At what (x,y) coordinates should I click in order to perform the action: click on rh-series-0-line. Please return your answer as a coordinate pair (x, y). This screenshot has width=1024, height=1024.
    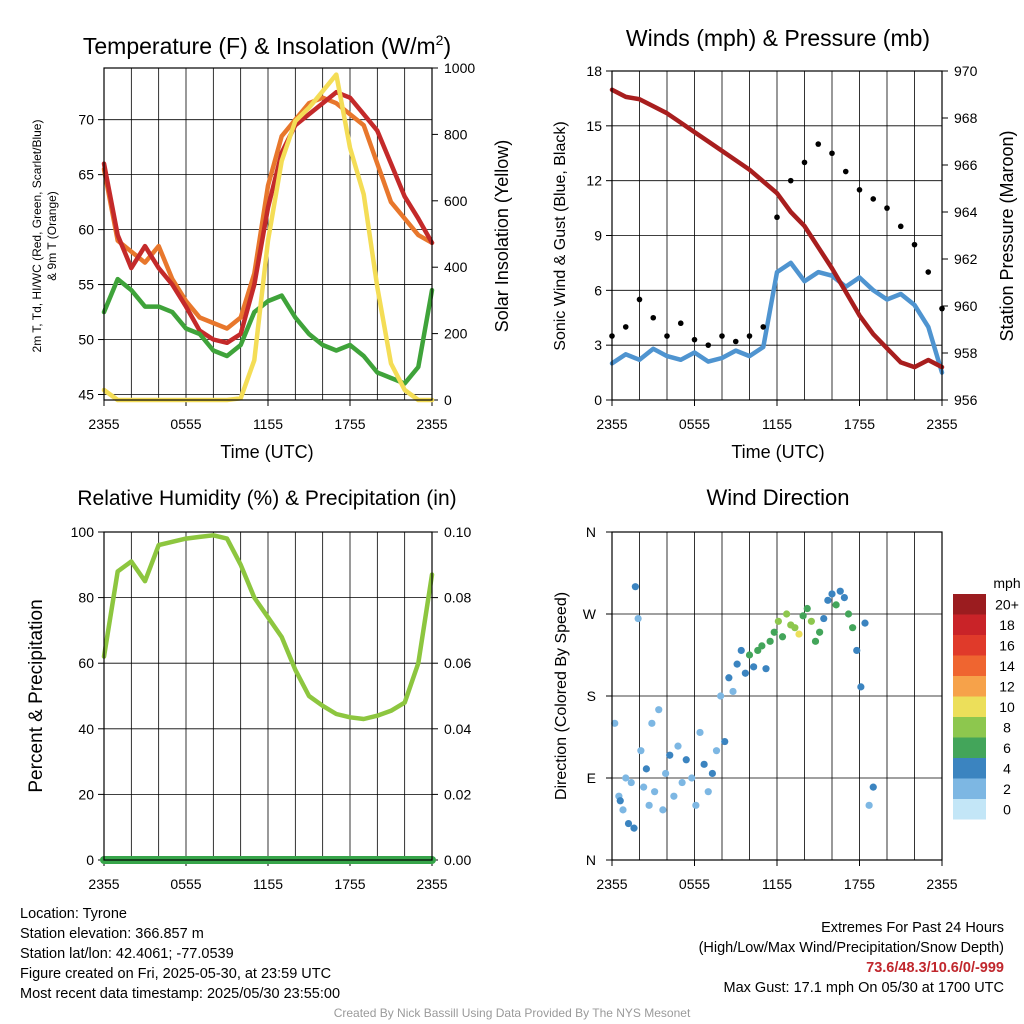
    Looking at the image, I should click on (268, 627).